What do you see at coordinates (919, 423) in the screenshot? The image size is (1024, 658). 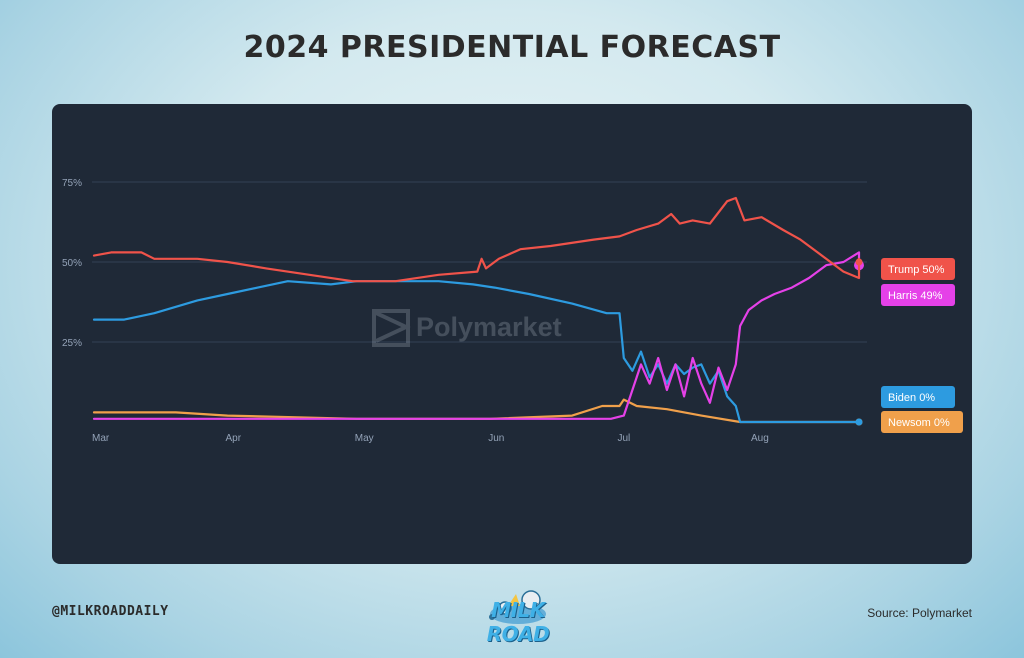 I see `end-label-text: Newsom 0%` at bounding box center [919, 423].